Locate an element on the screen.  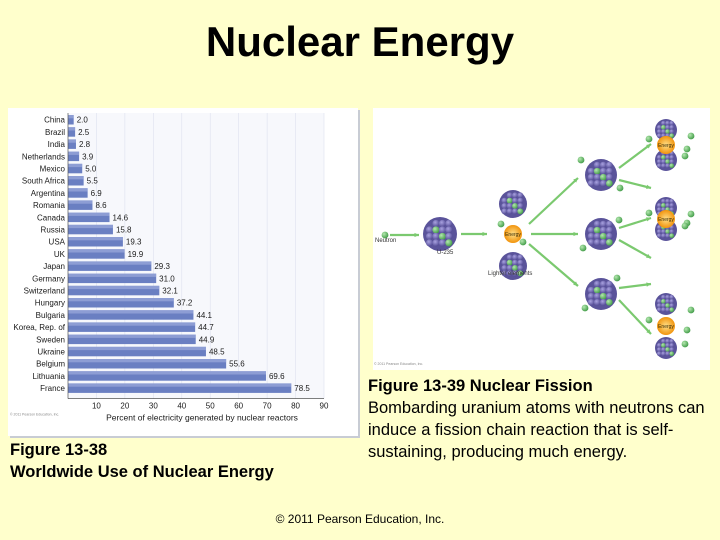
data-label: 32.1 is located at coordinates (170, 291).